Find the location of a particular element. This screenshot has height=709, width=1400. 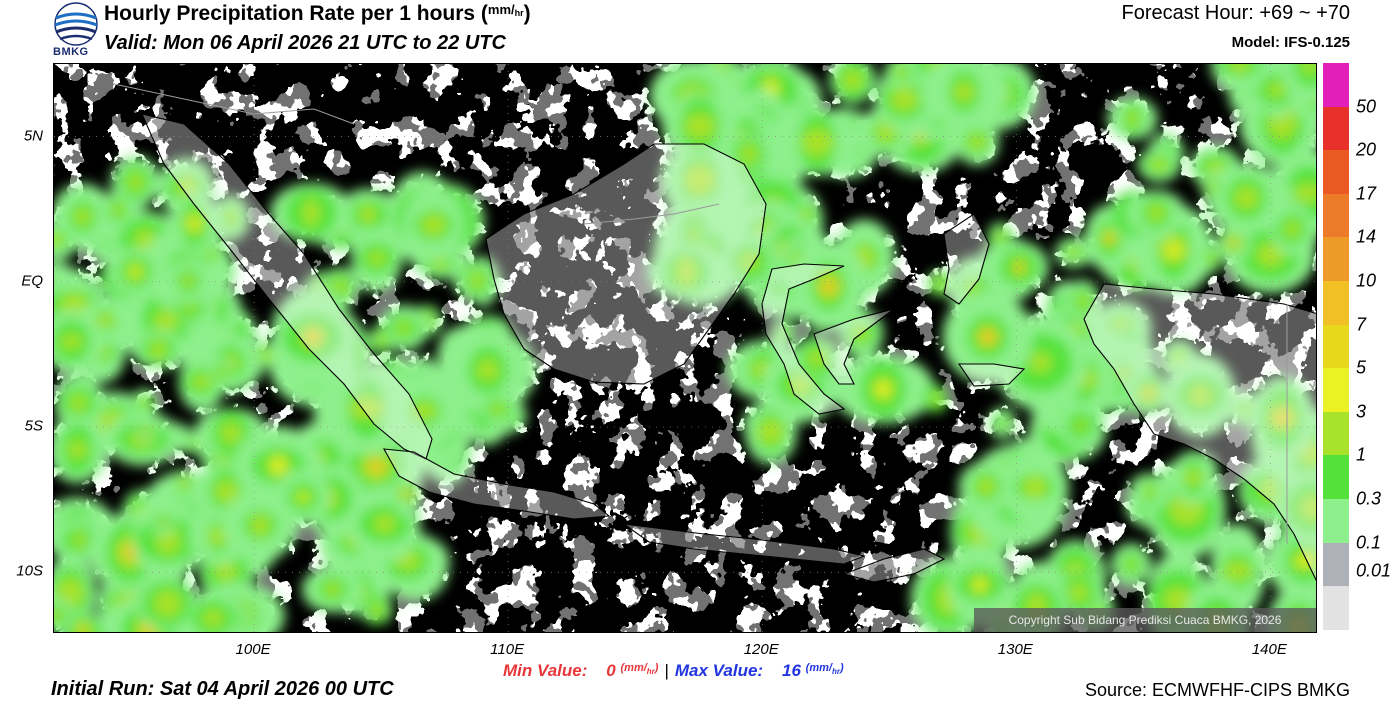

lon-label: 140E is located at coordinates (1269, 649).